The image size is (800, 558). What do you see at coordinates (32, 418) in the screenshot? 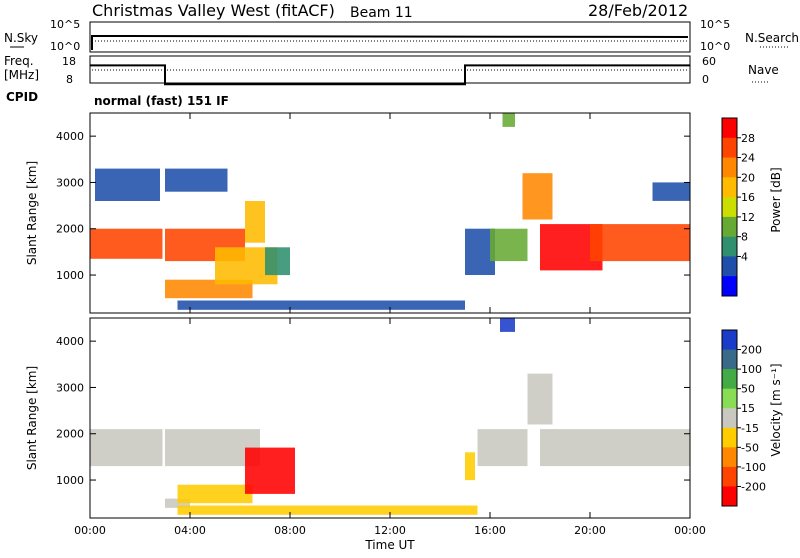
I see `velocity-ylabel: Slant Range [km]` at bounding box center [32, 418].